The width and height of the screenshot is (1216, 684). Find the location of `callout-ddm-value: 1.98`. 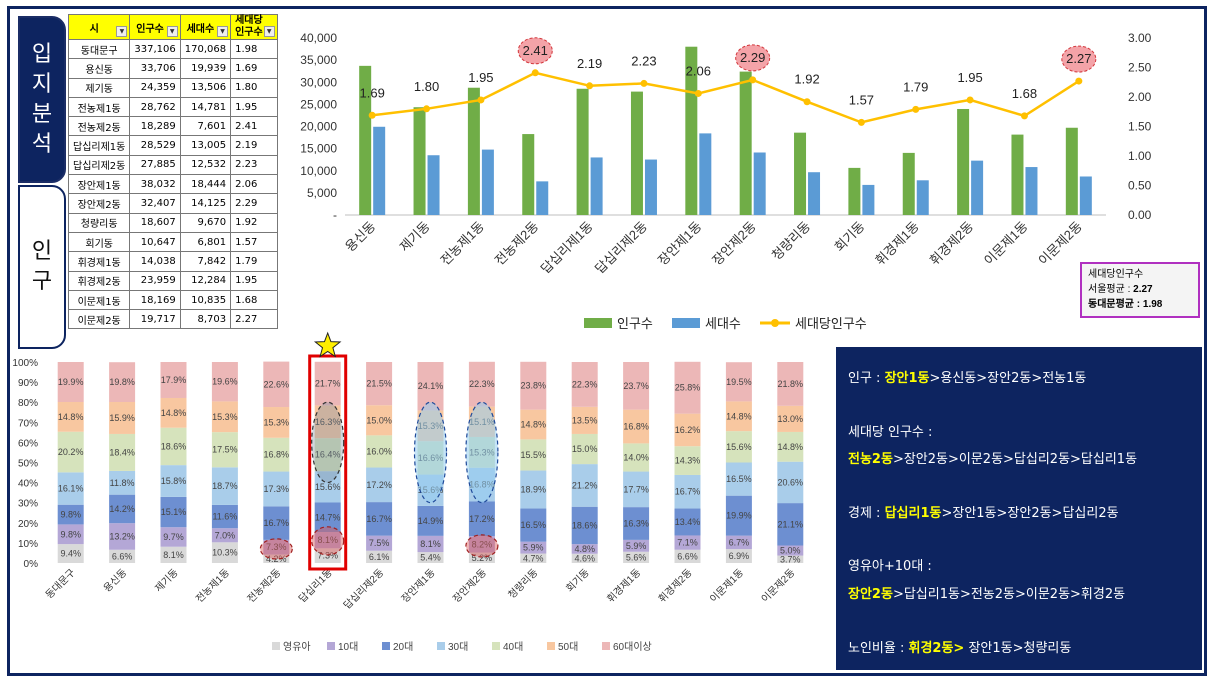

callout-ddm-value: 1.98 is located at coordinates (1152, 304).